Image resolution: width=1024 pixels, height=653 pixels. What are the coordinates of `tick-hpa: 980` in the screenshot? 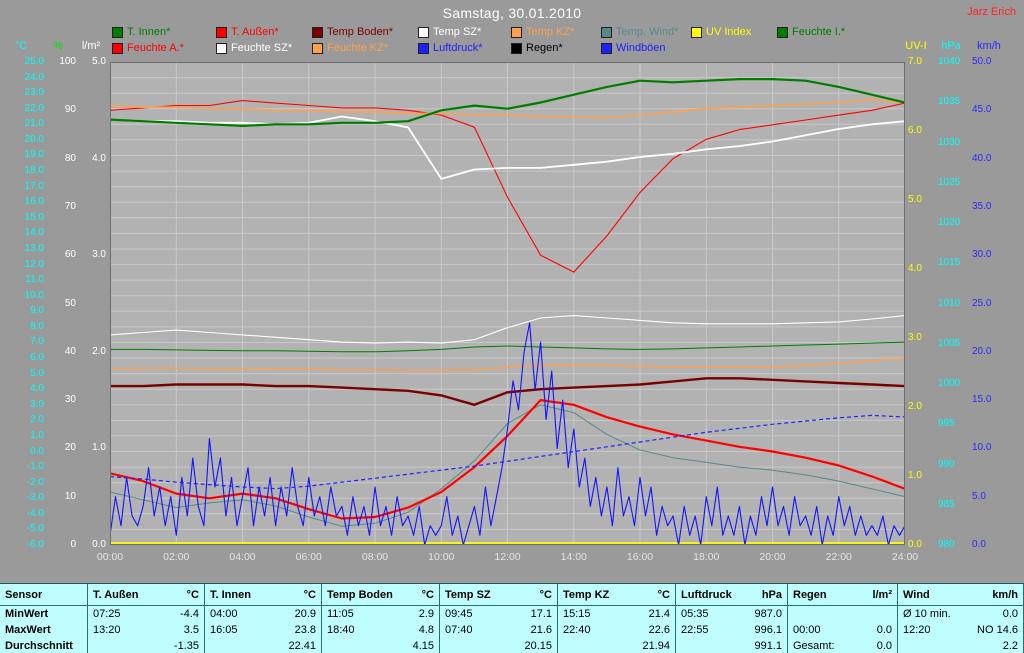 It's located at (946, 544).